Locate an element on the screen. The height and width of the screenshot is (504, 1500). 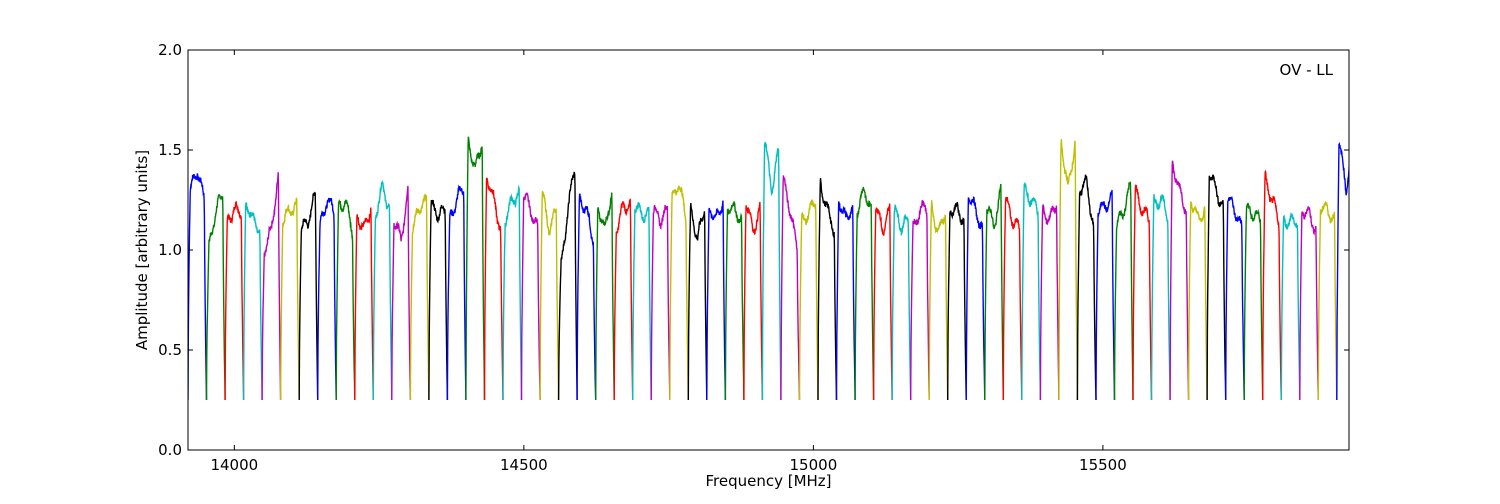
plot-annotation: OV - LL is located at coordinates (1307, 70).